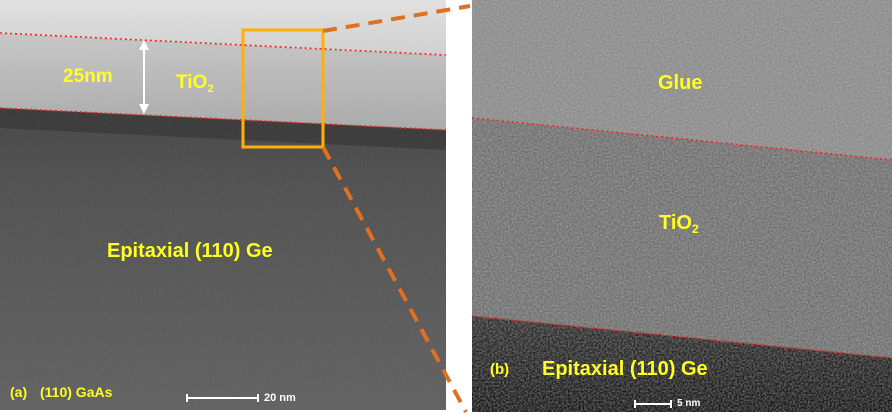 The height and width of the screenshot is (415, 892). What do you see at coordinates (625, 369) in the screenshot?
I see `substrate-label-b: Epitaxial (110) Ge` at bounding box center [625, 369].